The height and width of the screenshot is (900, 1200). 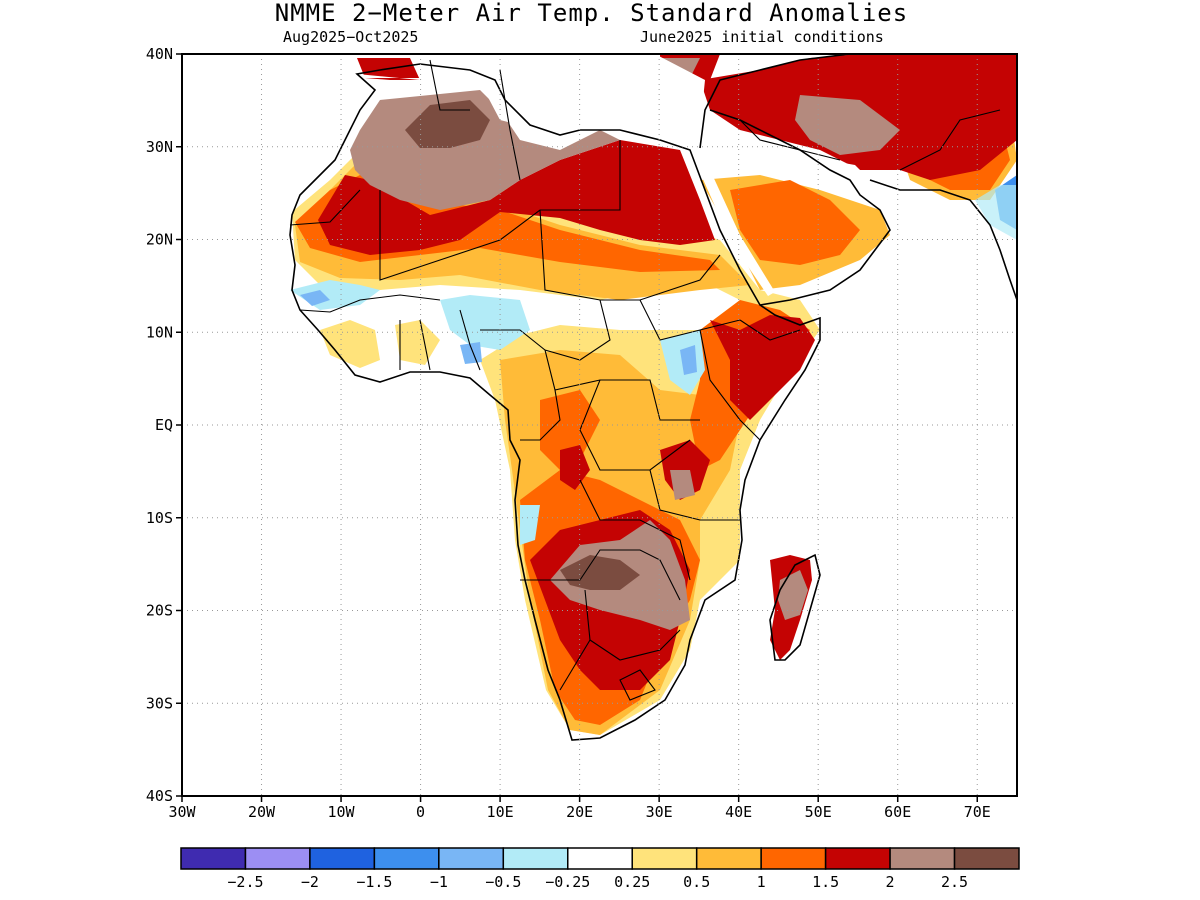 What do you see at coordinates (342, 812) in the screenshot?
I see `lon-label: 10W` at bounding box center [342, 812].